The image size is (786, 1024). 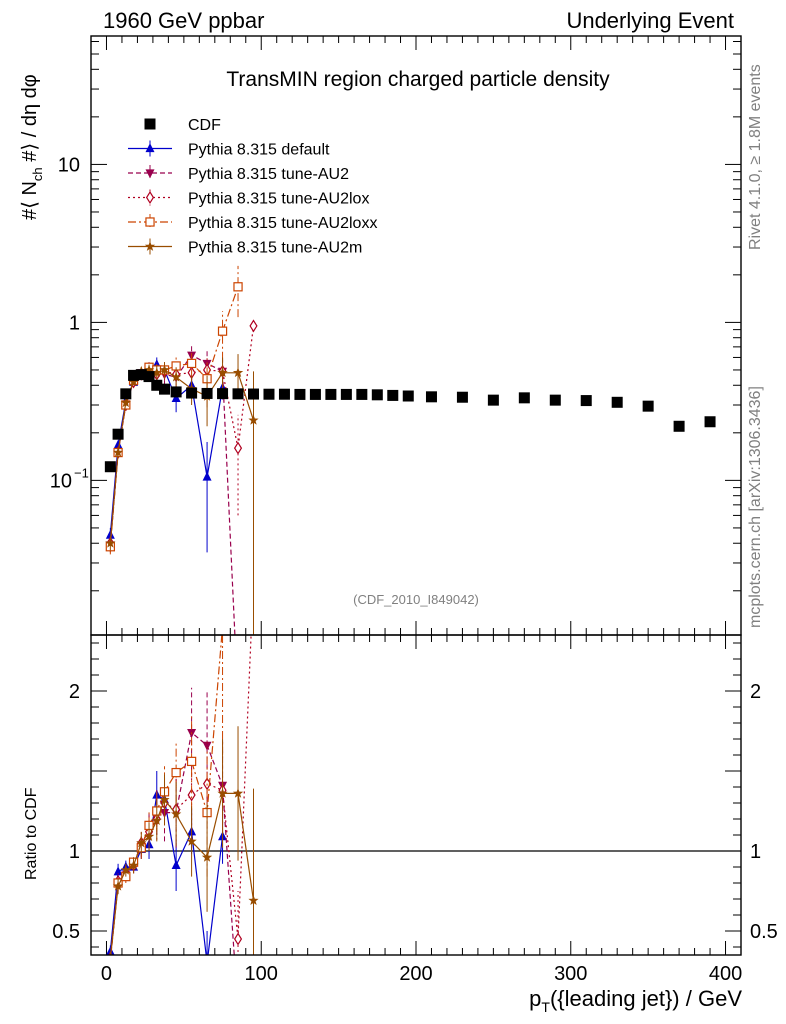 I want to click on x-label-part-a: p, so click(x=535, y=998).